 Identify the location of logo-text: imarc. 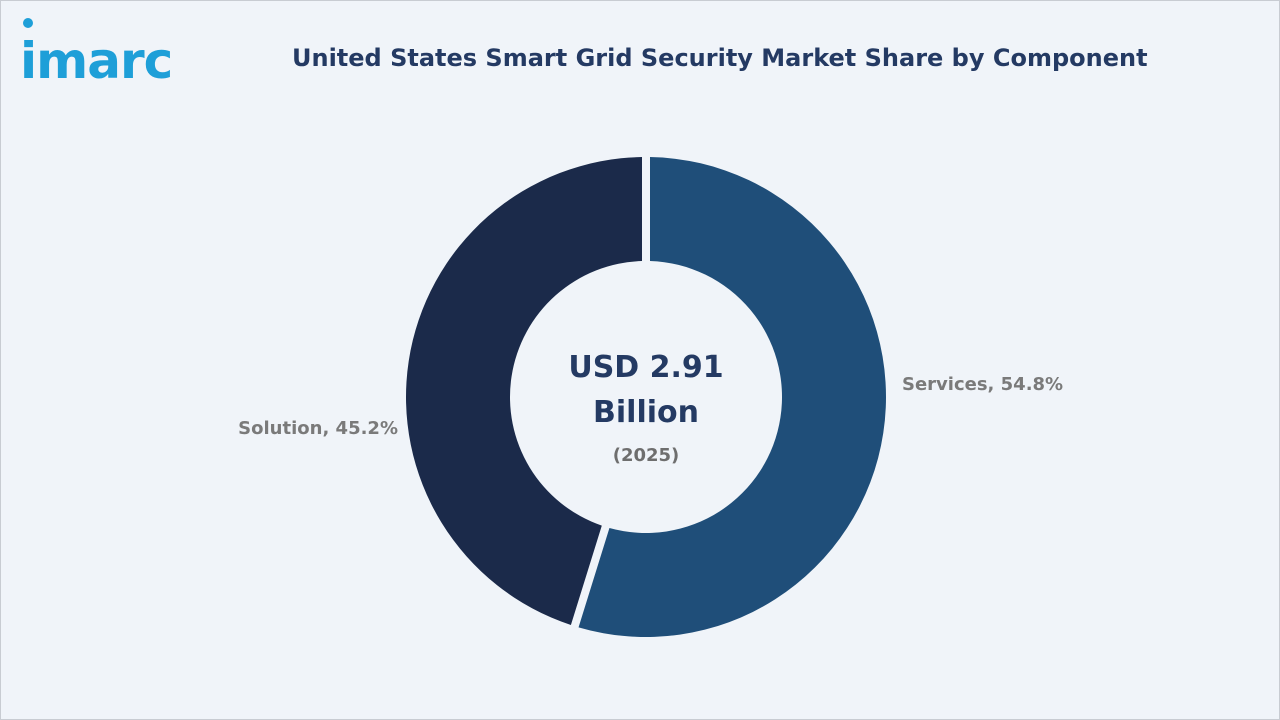
(96, 61).